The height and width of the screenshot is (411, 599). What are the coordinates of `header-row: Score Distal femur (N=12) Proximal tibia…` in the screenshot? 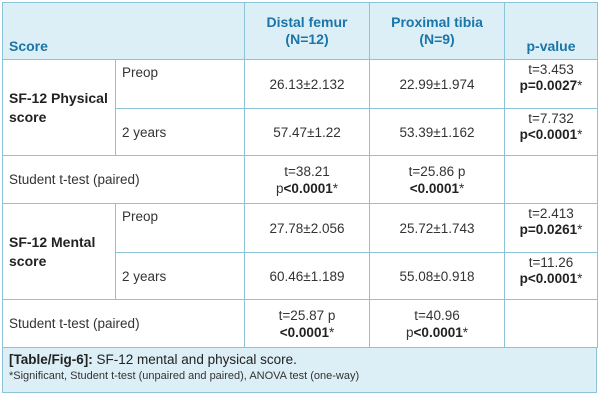 It's located at (300, 31).